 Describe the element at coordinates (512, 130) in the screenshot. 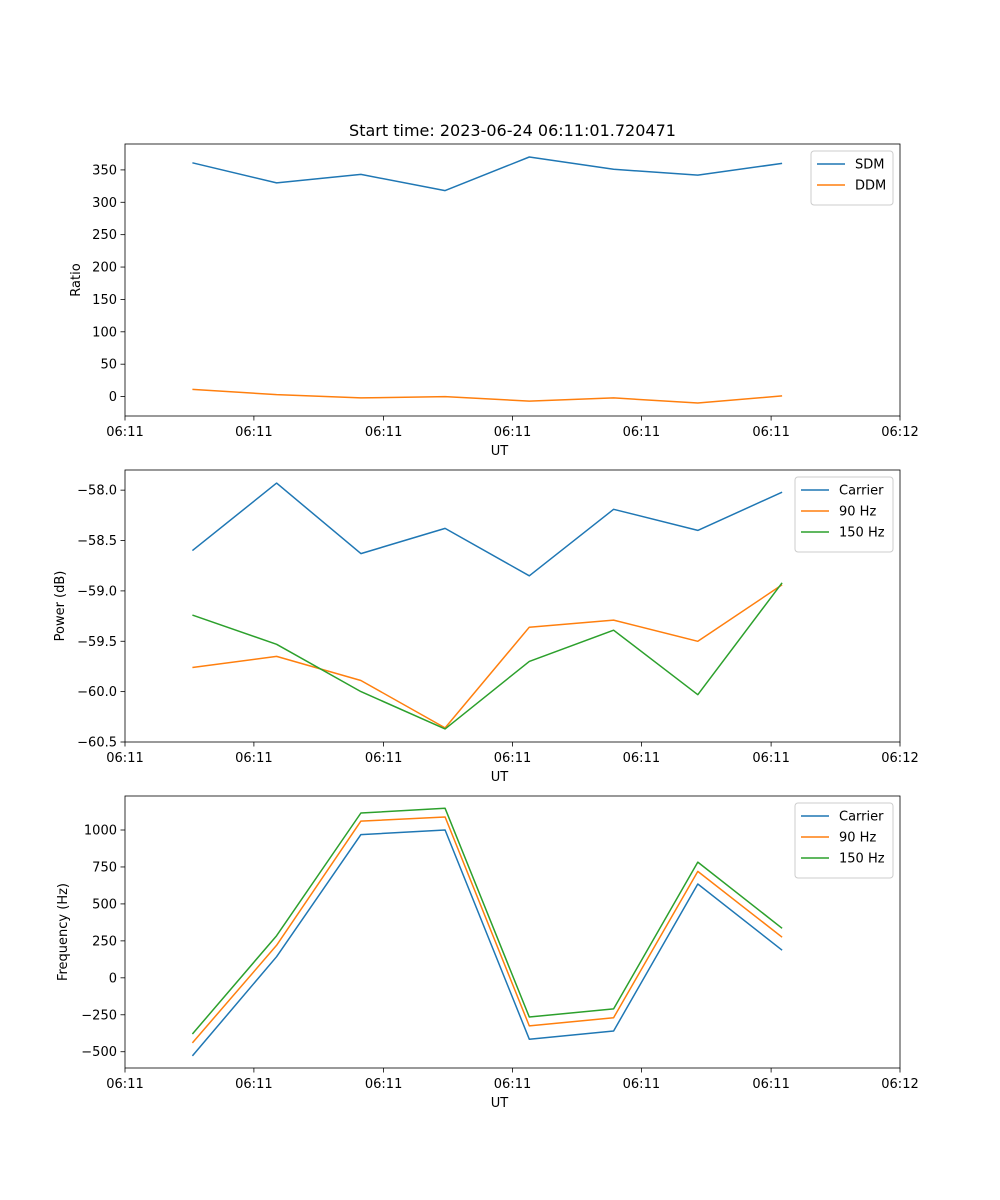

I see `figure-title: Start time: 2023-06-24 06:11:01.720471` at that location.